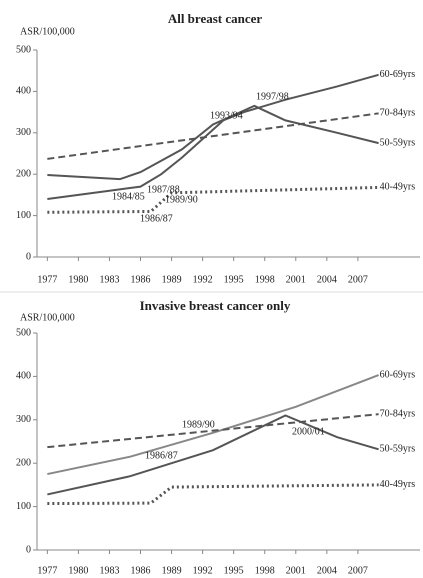 The height and width of the screenshot is (578, 423). I want to click on annotation: 1993/94, so click(226, 115).